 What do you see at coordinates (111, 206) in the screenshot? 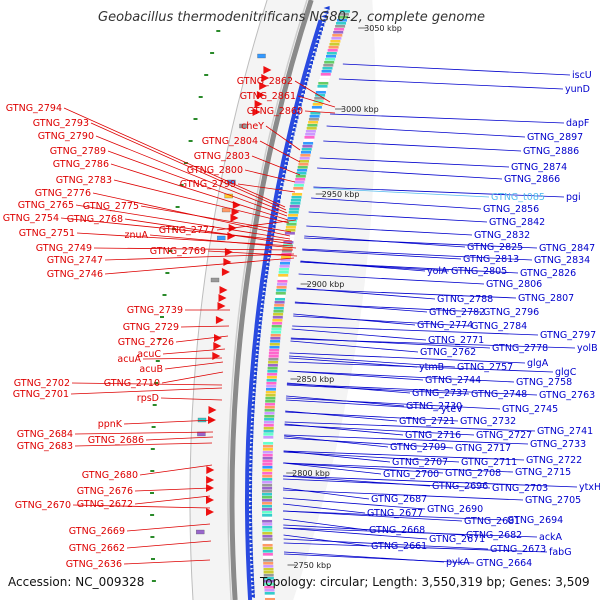
I see `gene-label-left: GTNG_2775` at bounding box center [111, 206].